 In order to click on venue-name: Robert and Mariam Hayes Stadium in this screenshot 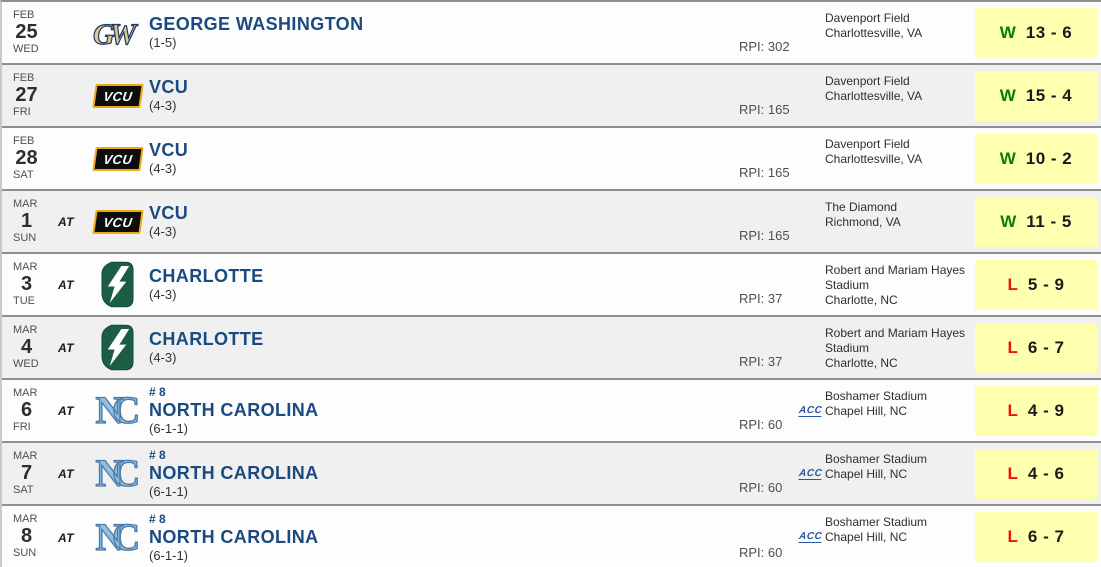, I will do `click(895, 277)`.